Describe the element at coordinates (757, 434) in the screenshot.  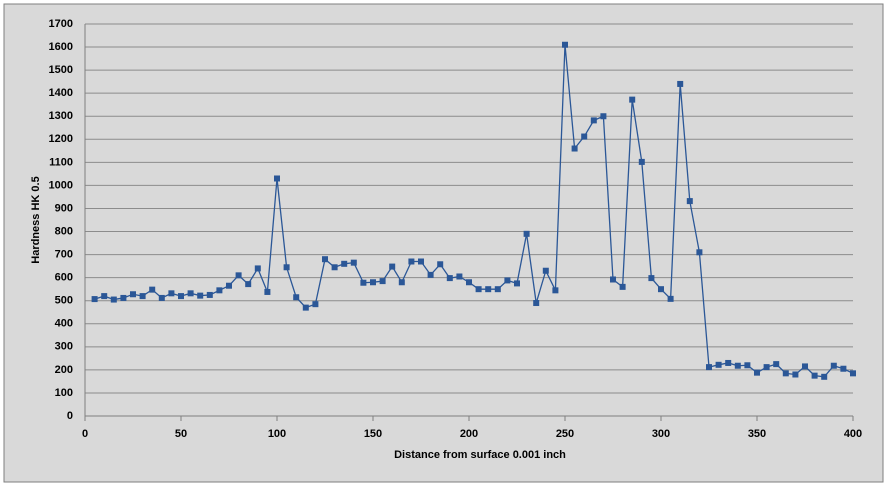
I see `x-tick-label: 350` at that location.